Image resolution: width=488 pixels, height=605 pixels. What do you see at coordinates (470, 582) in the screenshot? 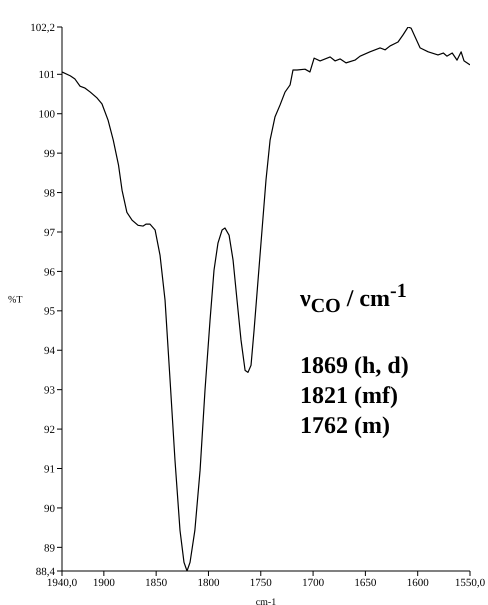
I see `x-tick-label: 1550,0` at bounding box center [470, 582].